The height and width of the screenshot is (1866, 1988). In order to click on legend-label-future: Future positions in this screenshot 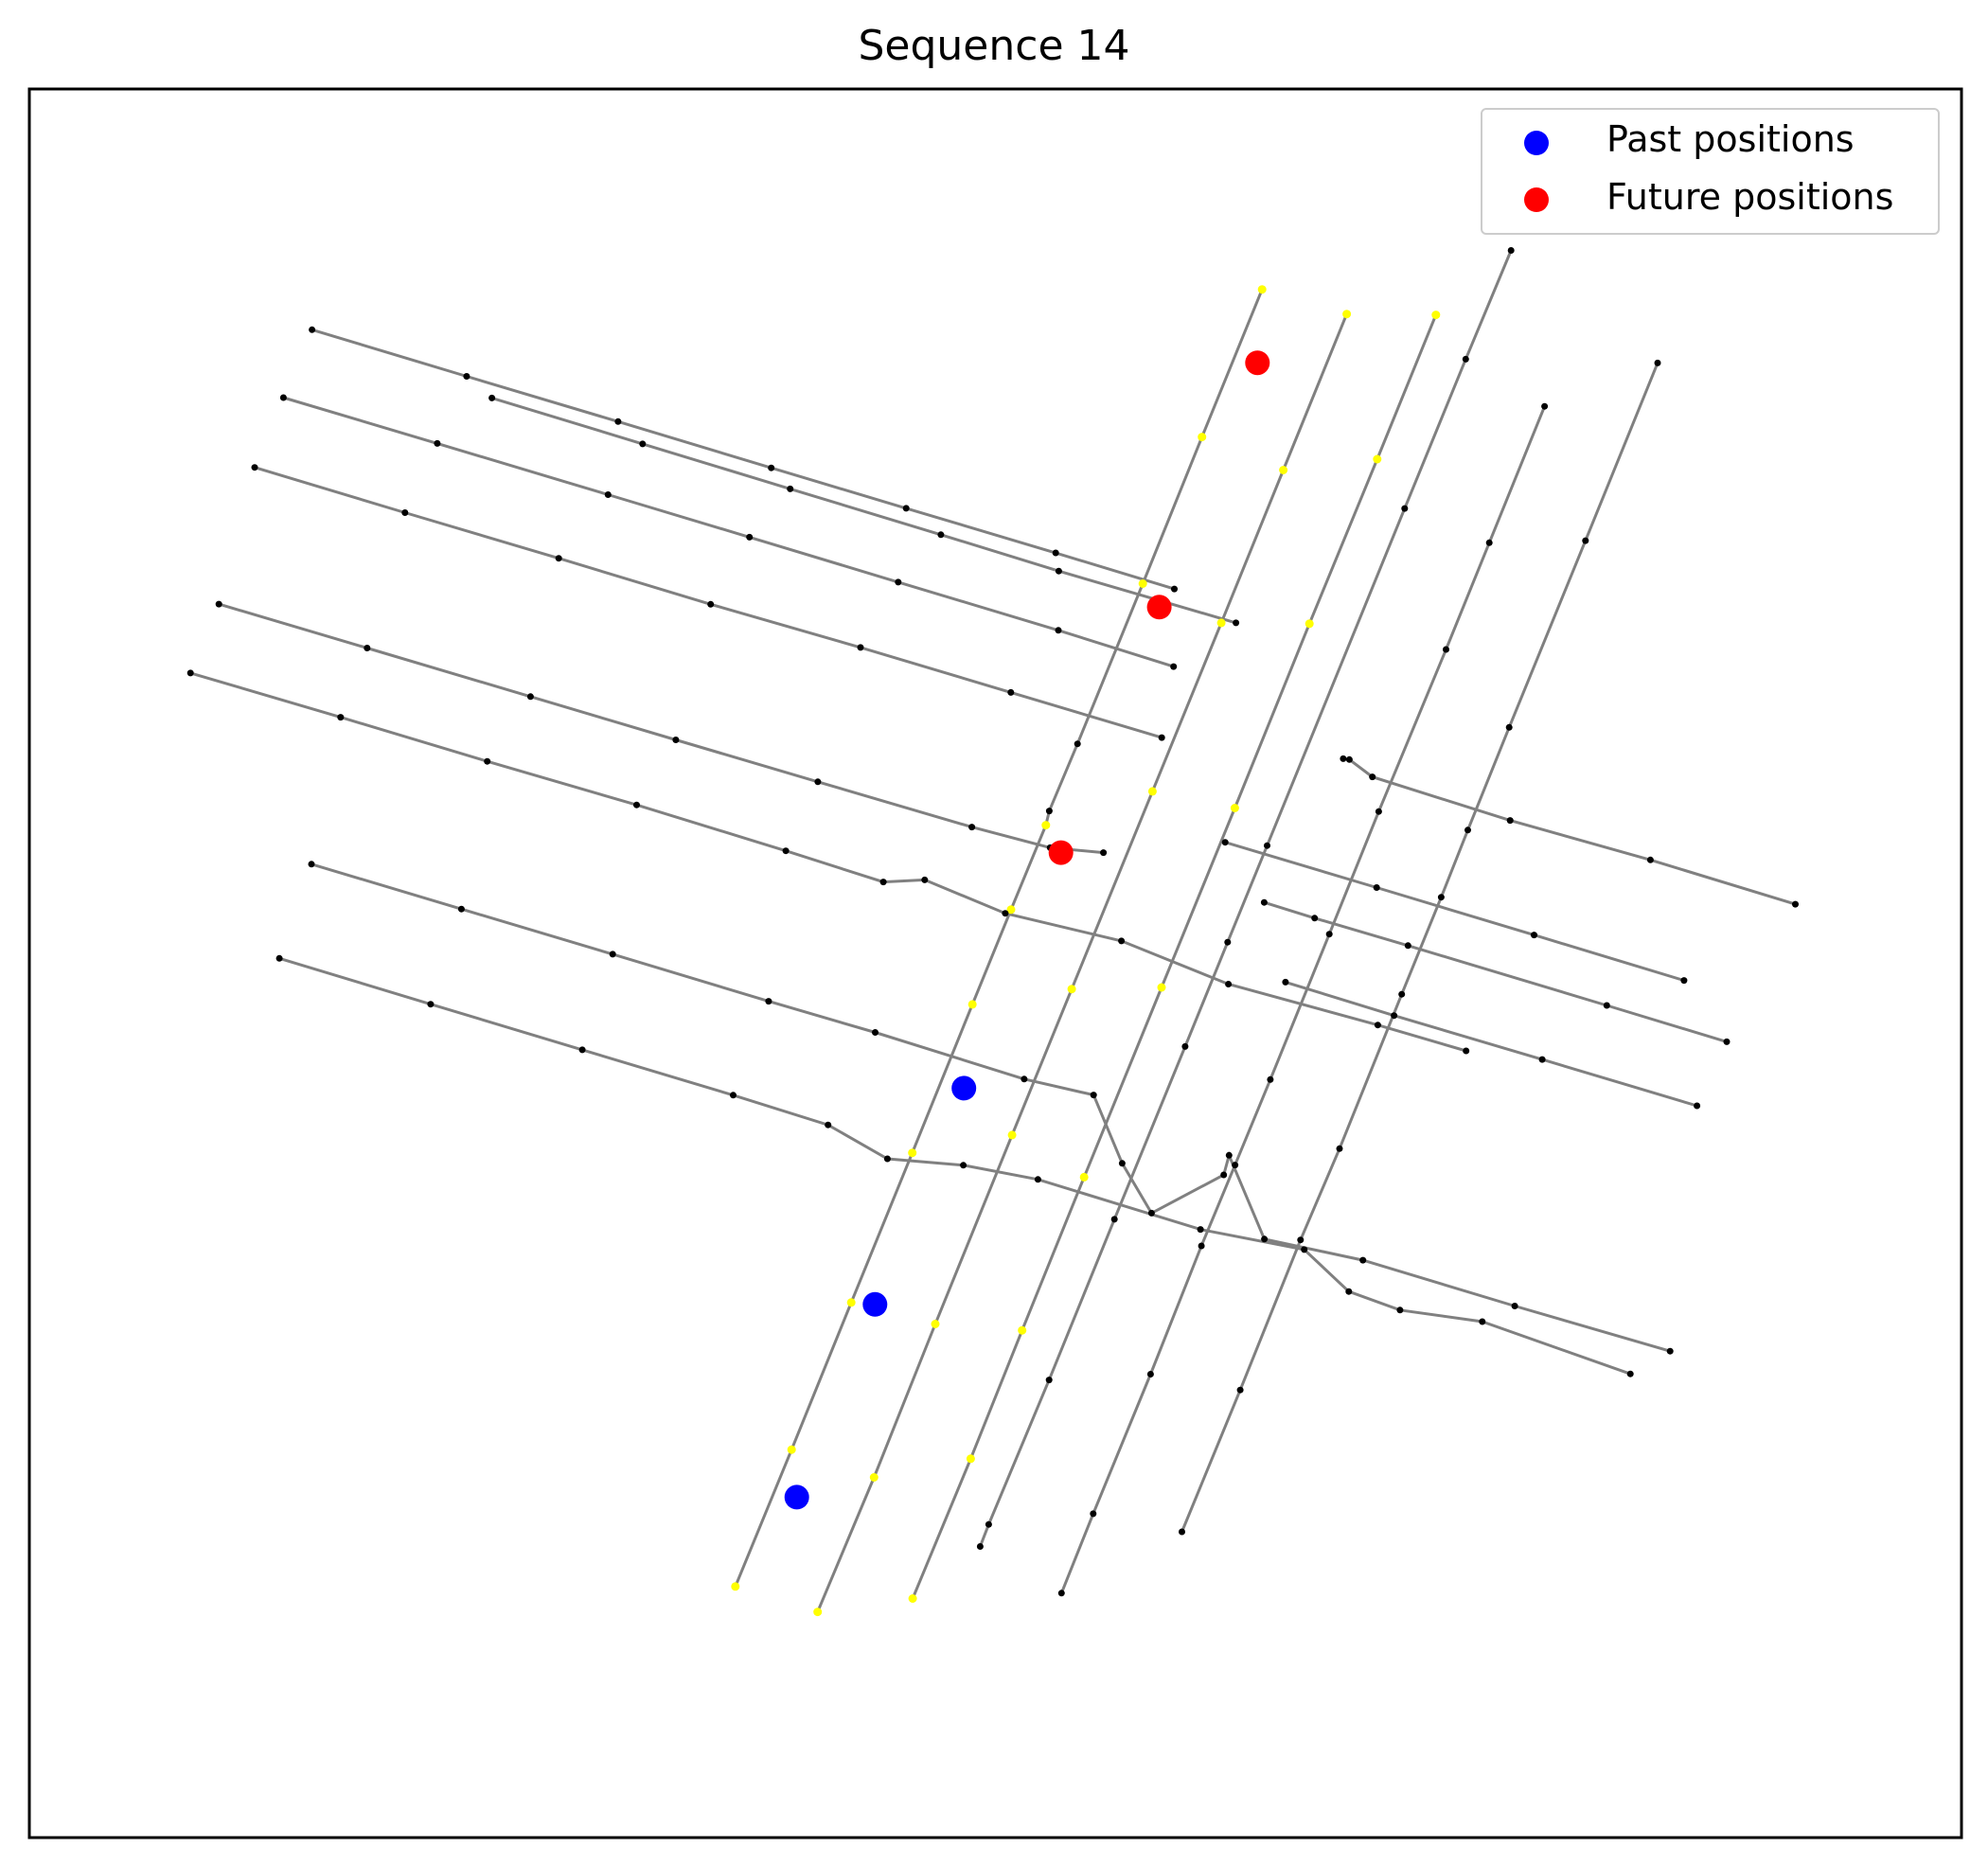, I will do `click(1749, 197)`.